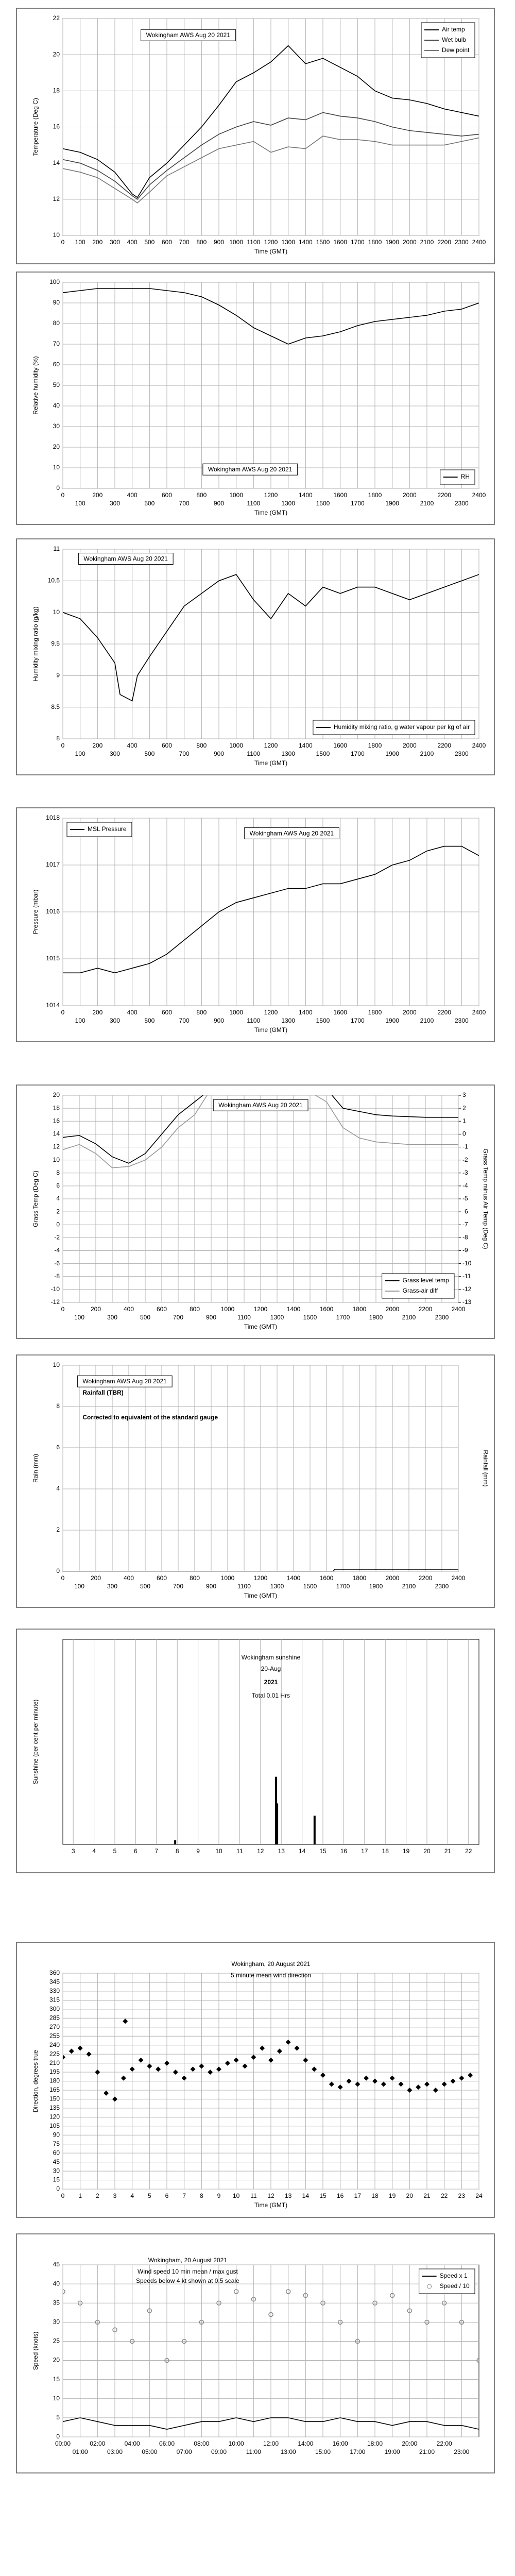  Describe the element at coordinates (465, 1198) in the screenshot. I see `y2-tick-label: -5` at that location.